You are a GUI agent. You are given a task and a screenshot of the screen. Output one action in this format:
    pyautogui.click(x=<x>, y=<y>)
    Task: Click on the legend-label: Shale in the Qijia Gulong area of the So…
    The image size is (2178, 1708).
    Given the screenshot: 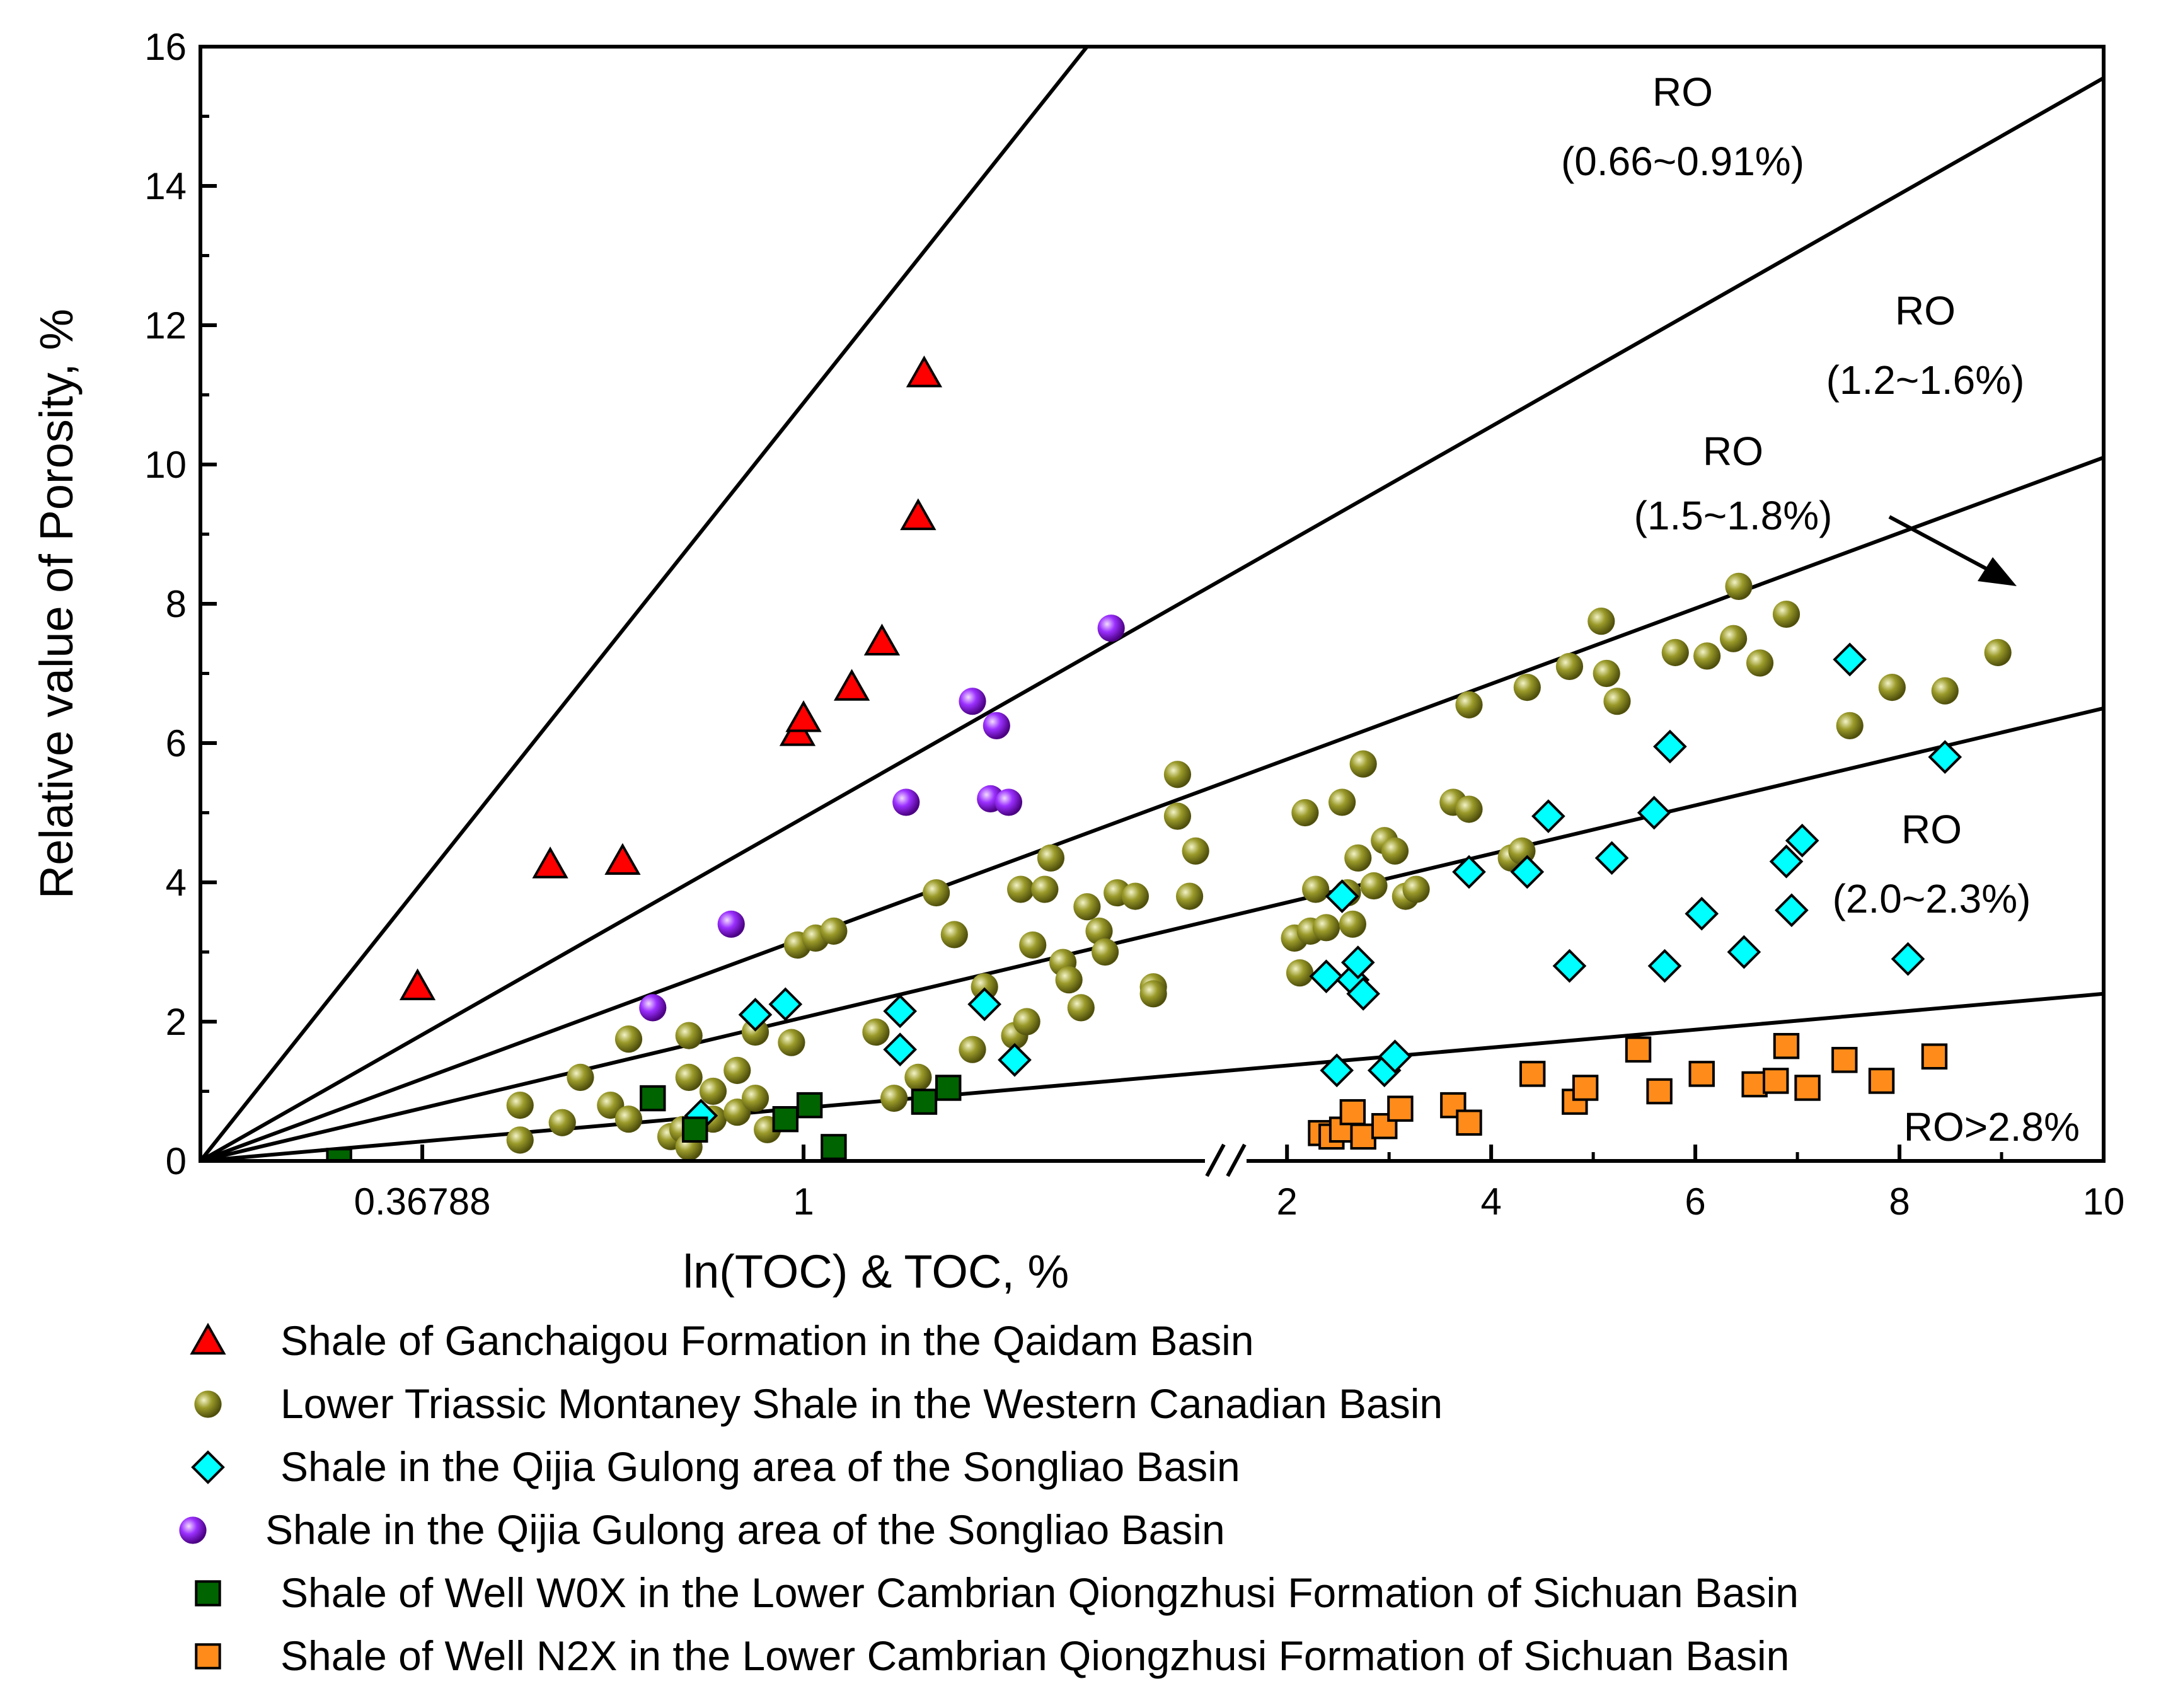 What is the action you would take?
    pyautogui.click(x=745, y=1529)
    